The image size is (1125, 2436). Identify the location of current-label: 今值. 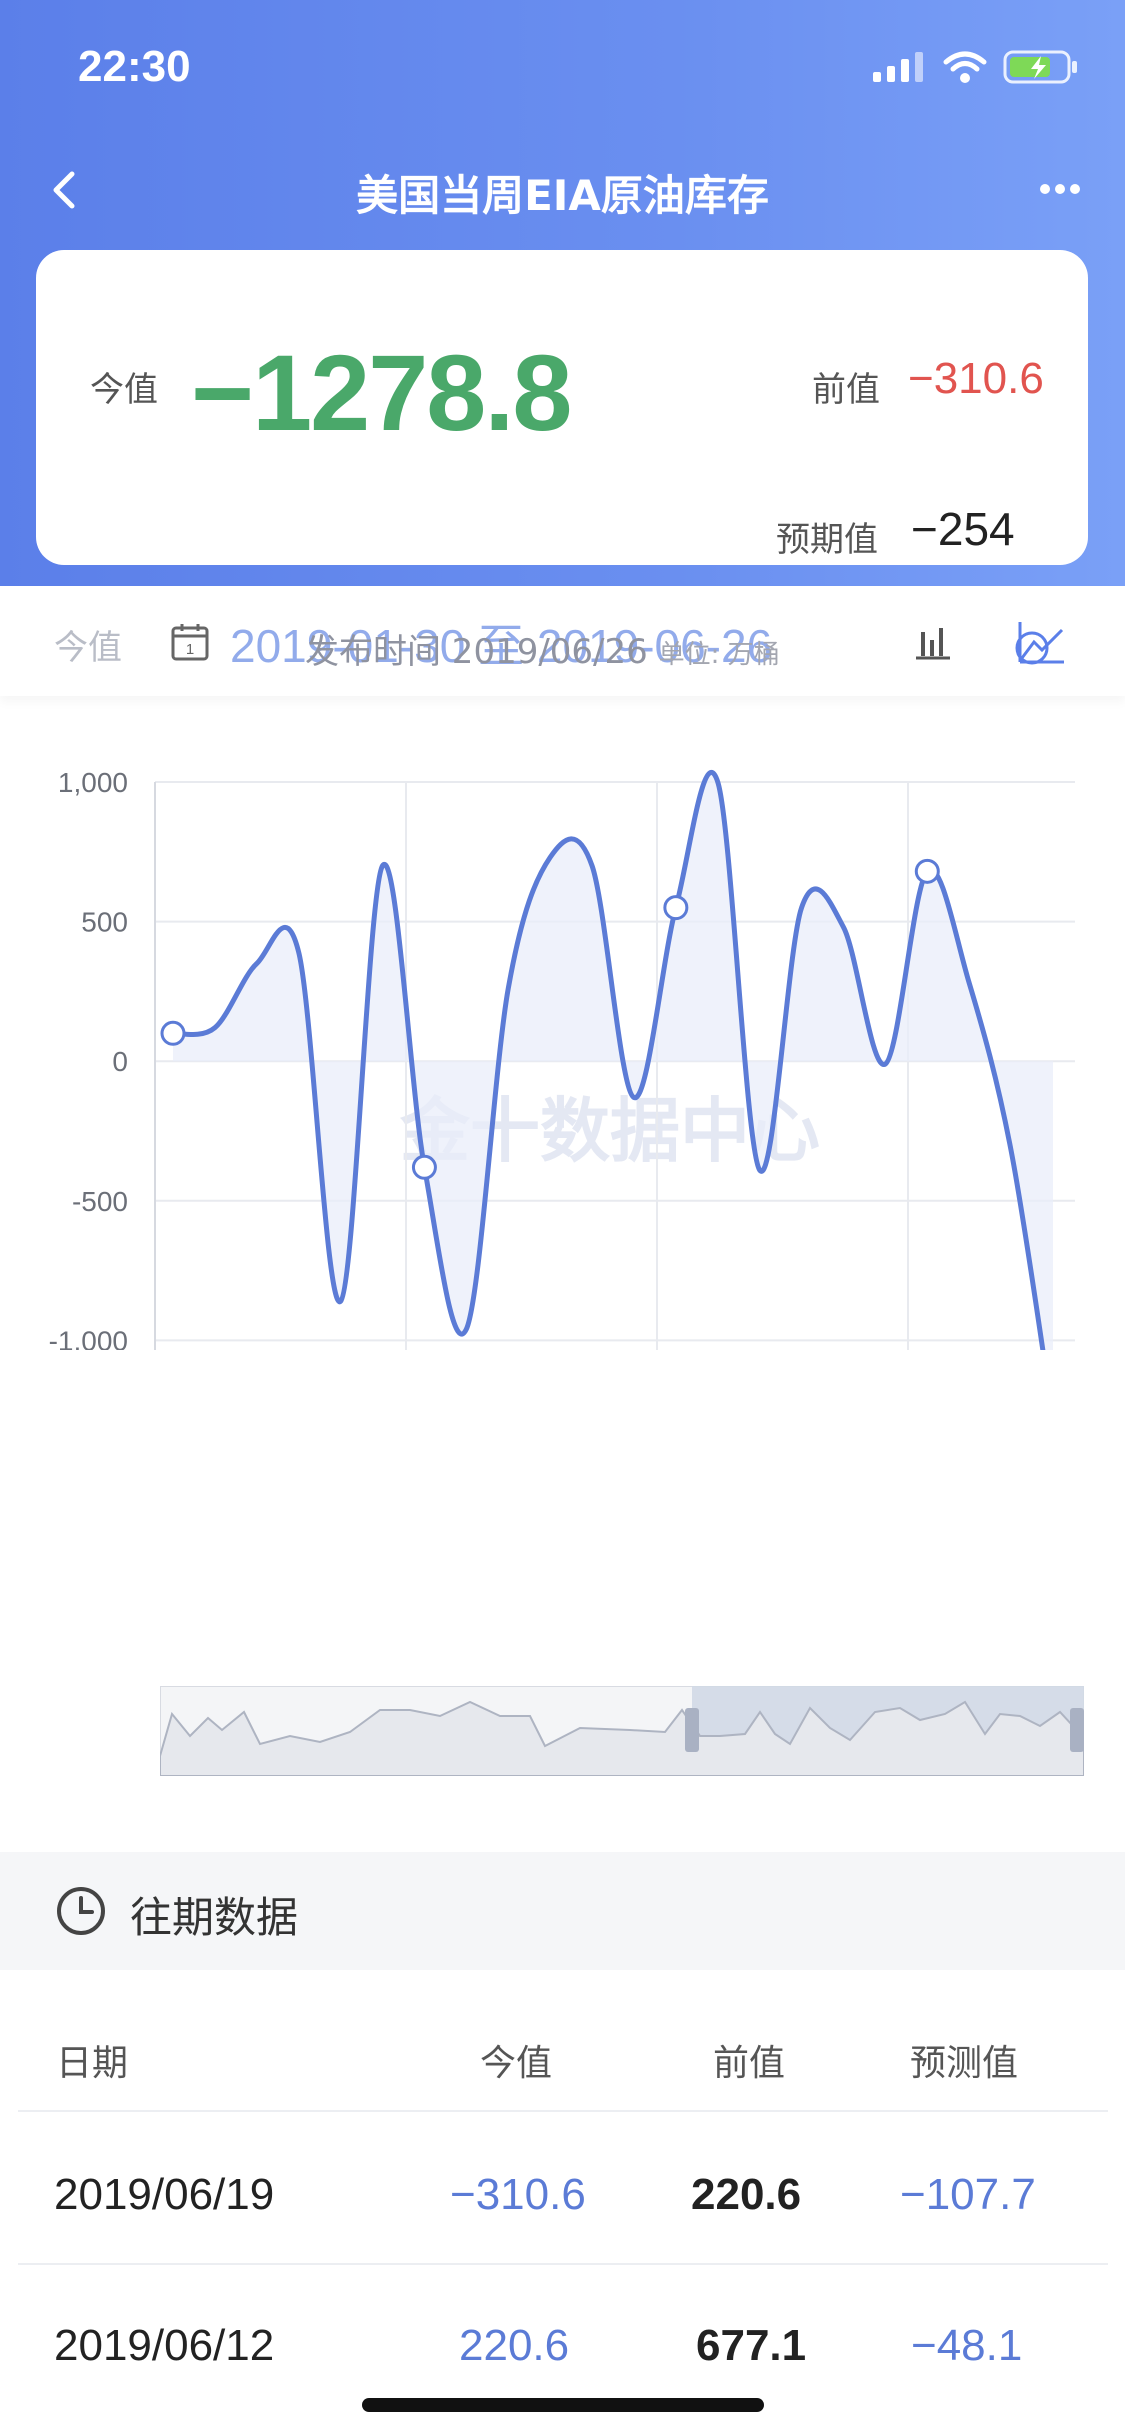
(124, 390).